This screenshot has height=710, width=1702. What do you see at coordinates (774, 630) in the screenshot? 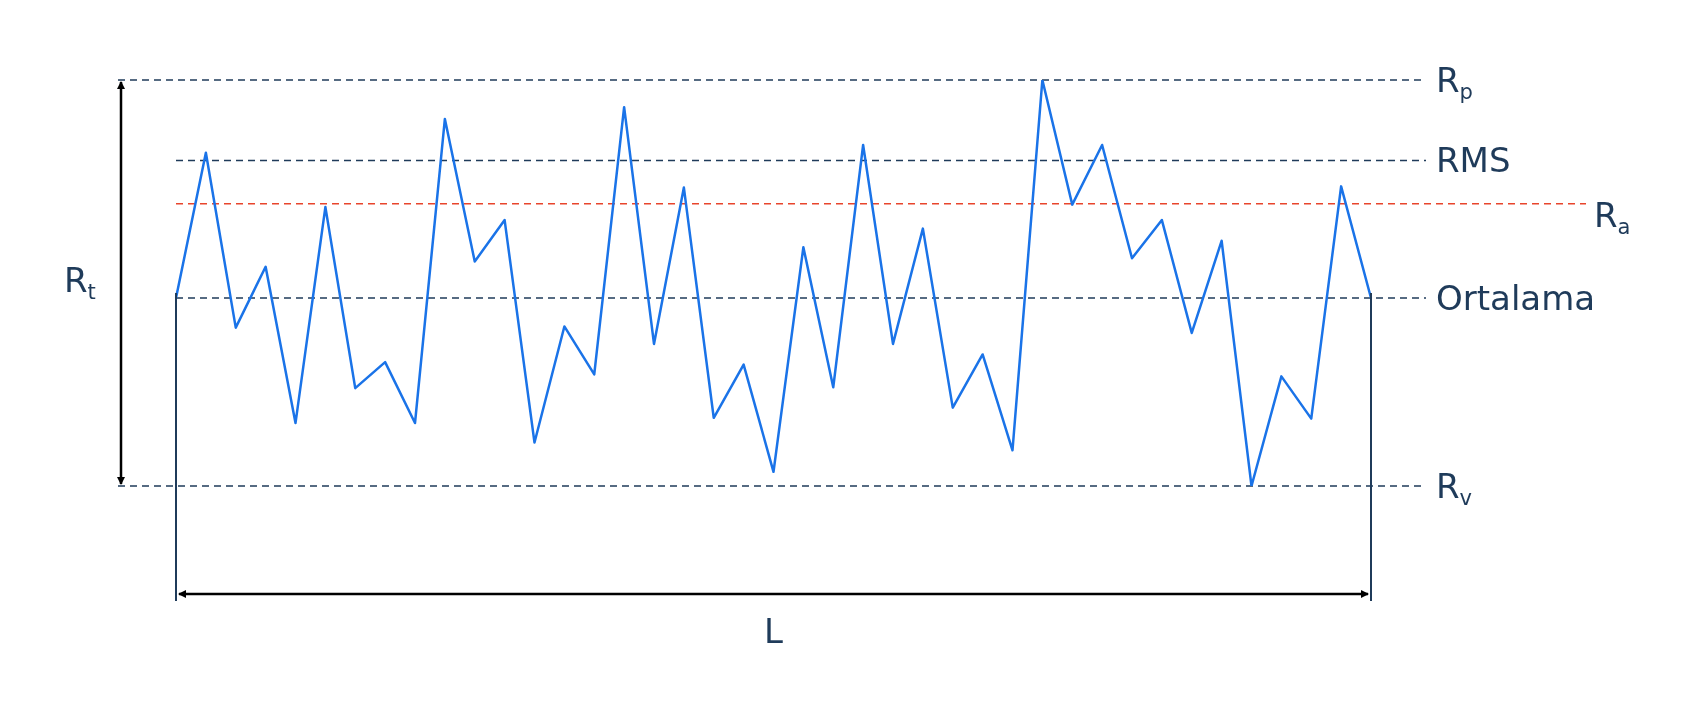
I see `text: L` at bounding box center [774, 630].